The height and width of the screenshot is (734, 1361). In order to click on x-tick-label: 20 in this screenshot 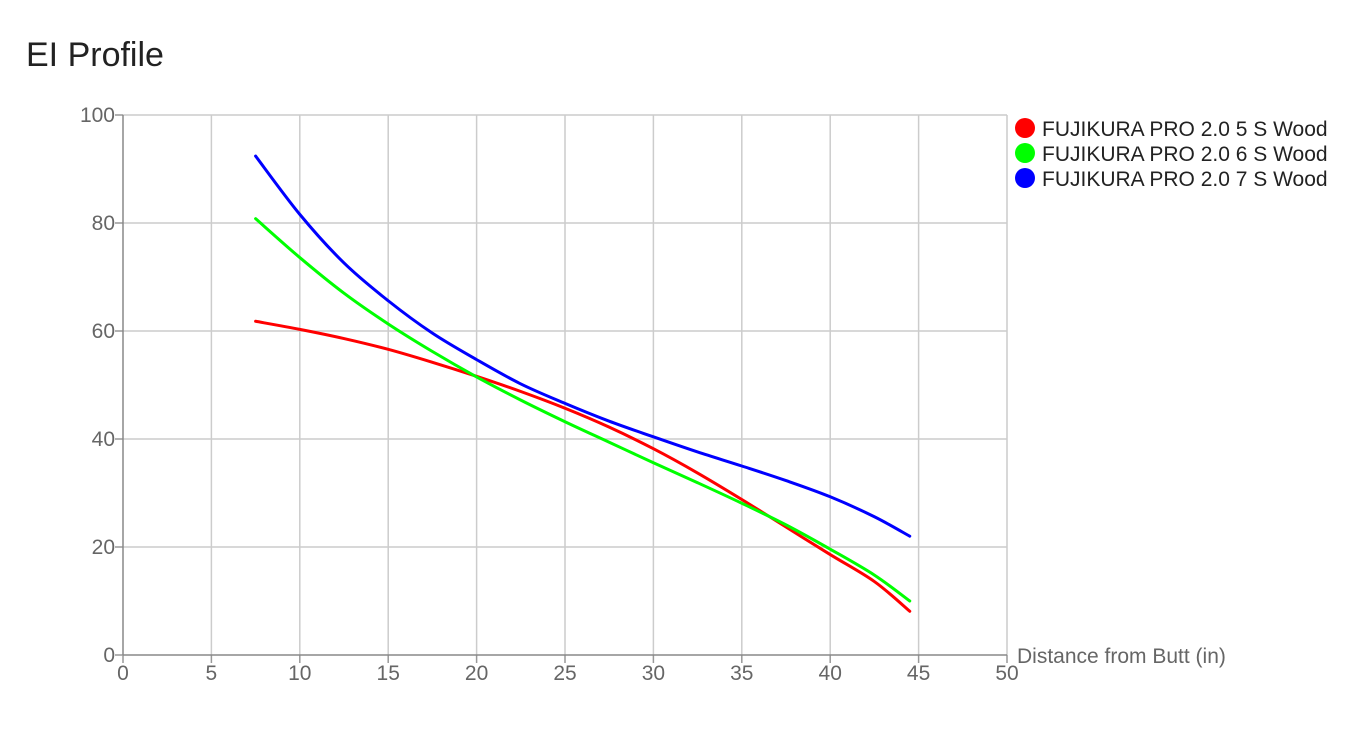, I will do `click(476, 673)`.